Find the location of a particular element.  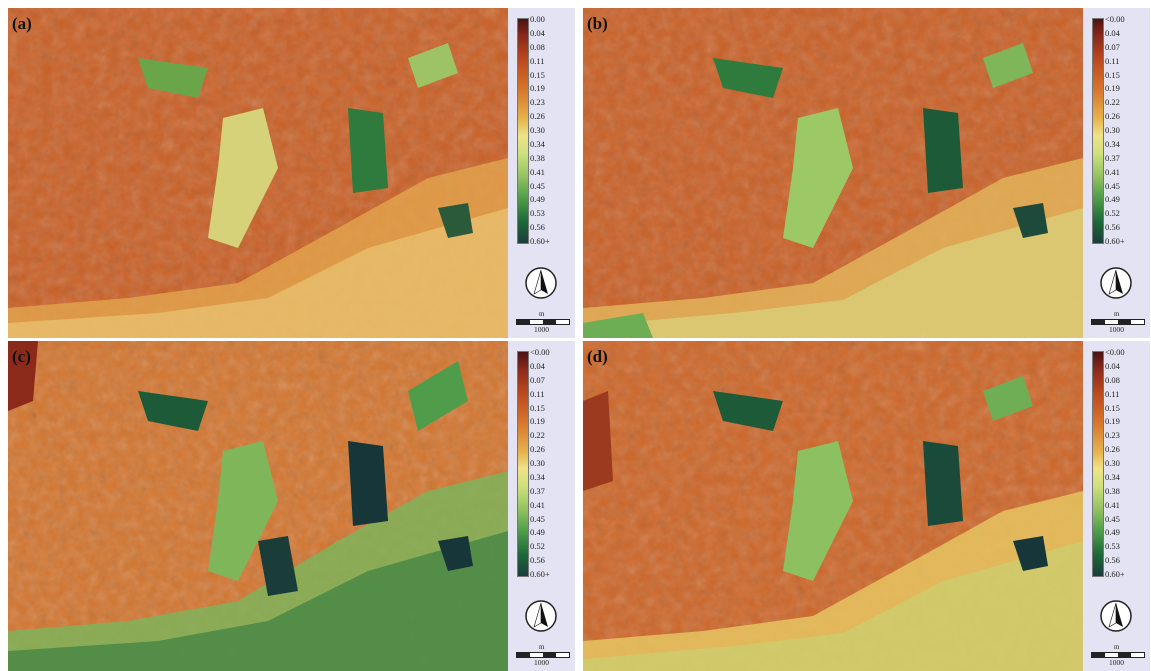

legend-tick: 0.38 is located at coordinates (1112, 490).